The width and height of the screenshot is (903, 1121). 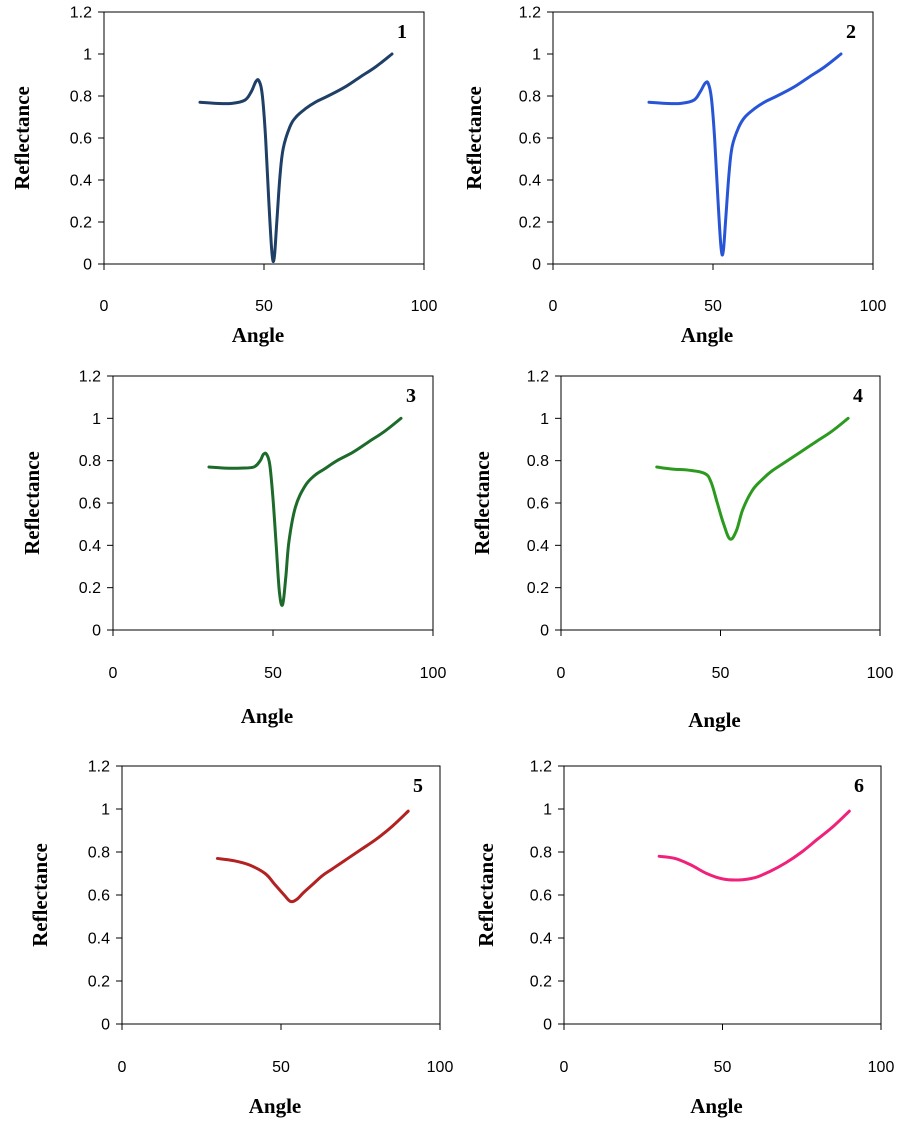 I want to click on panel-number-label: 4, so click(x=858, y=396).